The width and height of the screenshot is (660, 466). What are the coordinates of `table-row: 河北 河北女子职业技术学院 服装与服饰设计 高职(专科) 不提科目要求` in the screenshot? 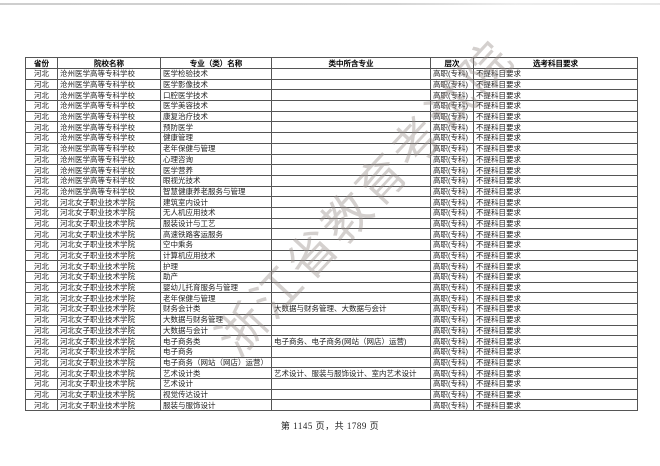 It's located at (331, 405).